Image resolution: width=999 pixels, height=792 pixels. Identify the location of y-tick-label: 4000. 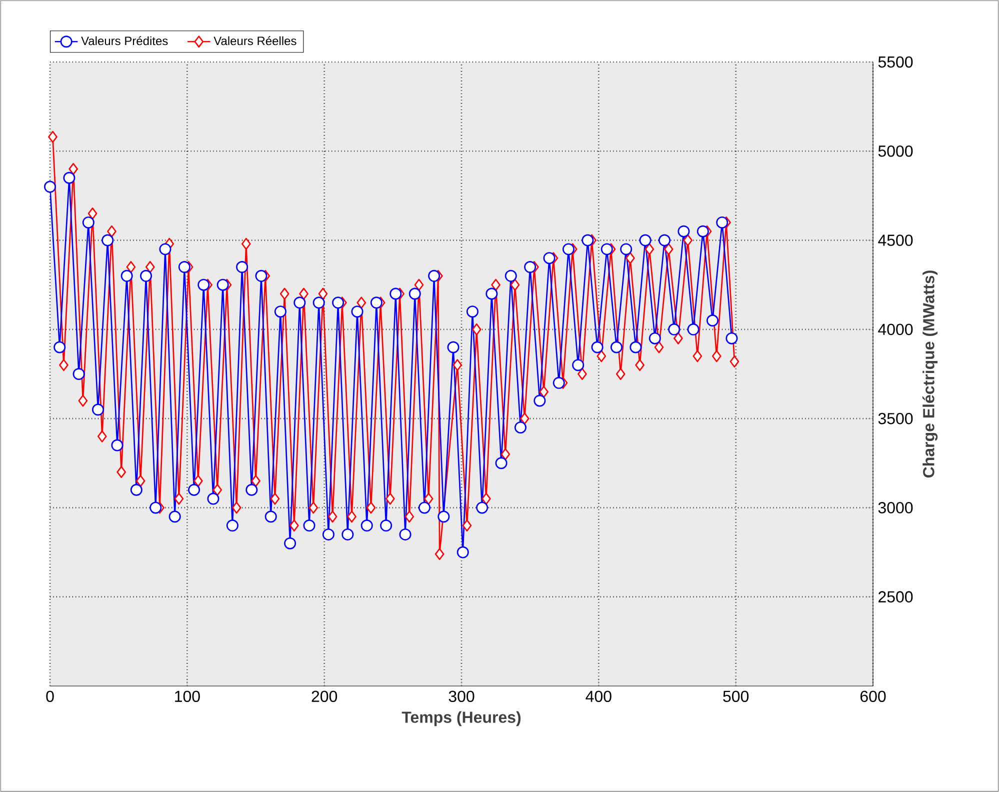
(895, 330).